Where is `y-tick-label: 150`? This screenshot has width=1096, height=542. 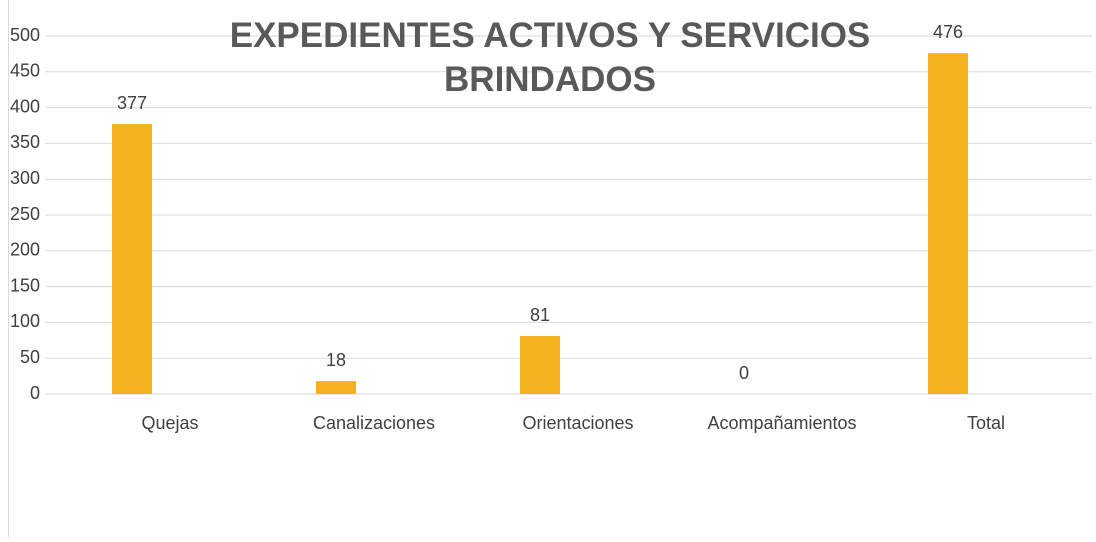
y-tick-label: 150 is located at coordinates (25, 285).